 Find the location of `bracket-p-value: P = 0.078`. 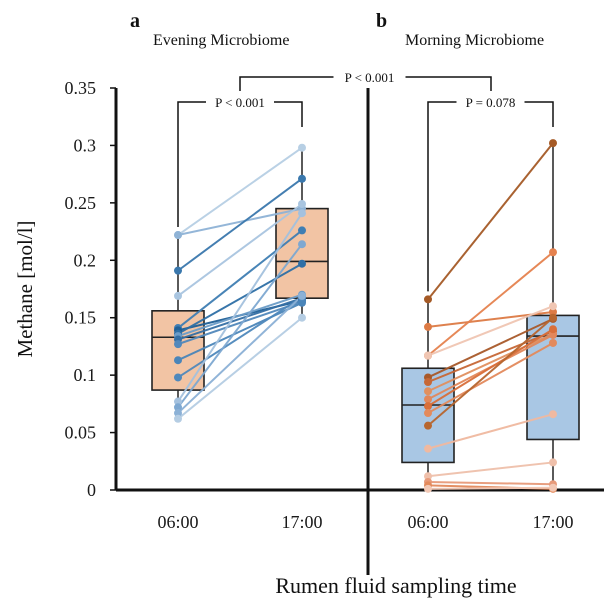

bracket-p-value: P = 0.078 is located at coordinates (491, 102).